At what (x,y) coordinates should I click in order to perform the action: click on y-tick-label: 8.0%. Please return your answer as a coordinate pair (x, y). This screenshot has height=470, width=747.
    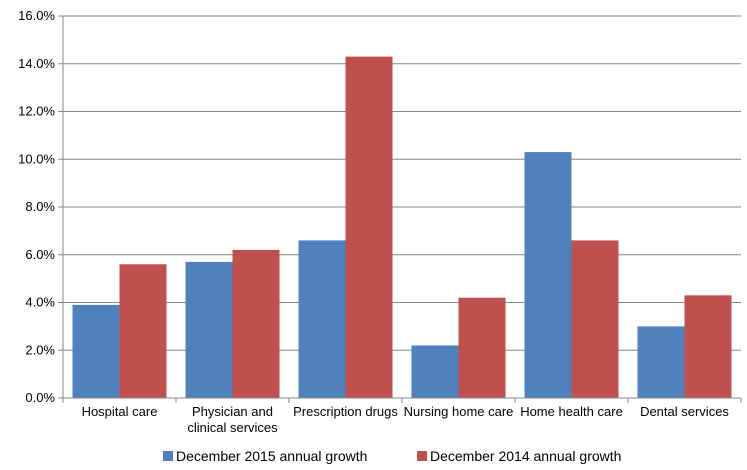
    Looking at the image, I should click on (40, 206).